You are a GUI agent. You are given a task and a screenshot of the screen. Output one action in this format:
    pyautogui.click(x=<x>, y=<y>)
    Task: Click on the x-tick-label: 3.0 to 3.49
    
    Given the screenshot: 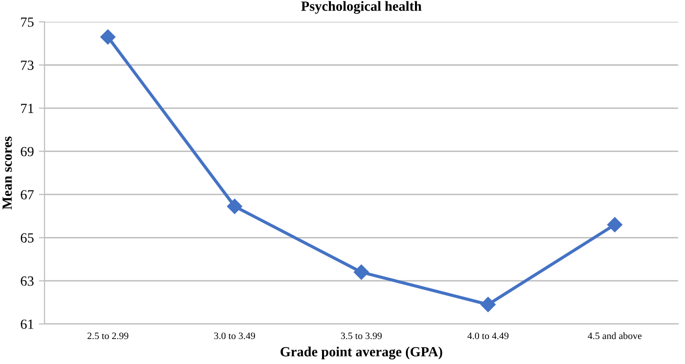 What is the action you would take?
    pyautogui.click(x=235, y=336)
    